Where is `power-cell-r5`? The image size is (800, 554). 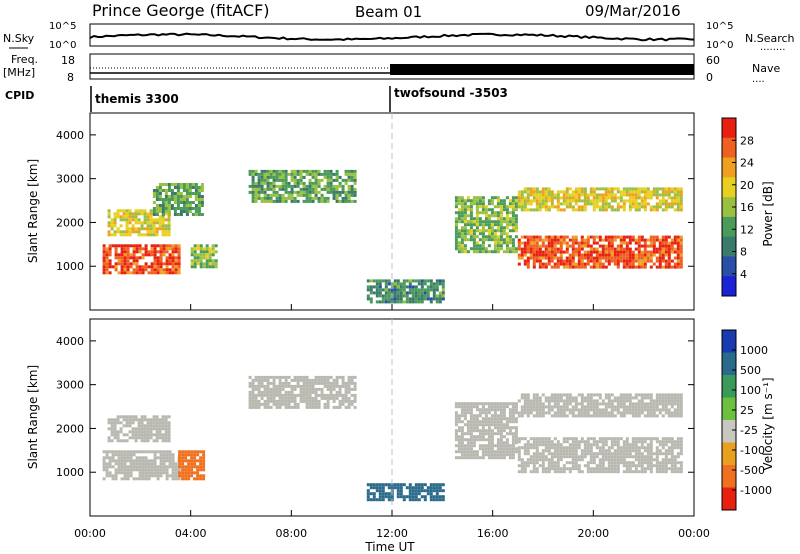
power-cell-r5 is located at coordinates (377, 281).